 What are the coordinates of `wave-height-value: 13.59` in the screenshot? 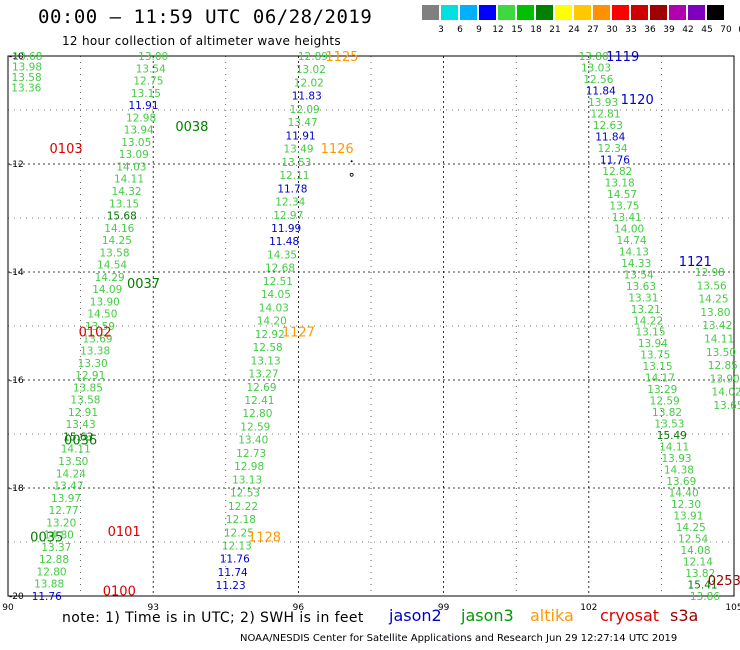 It's located at (100, 327).